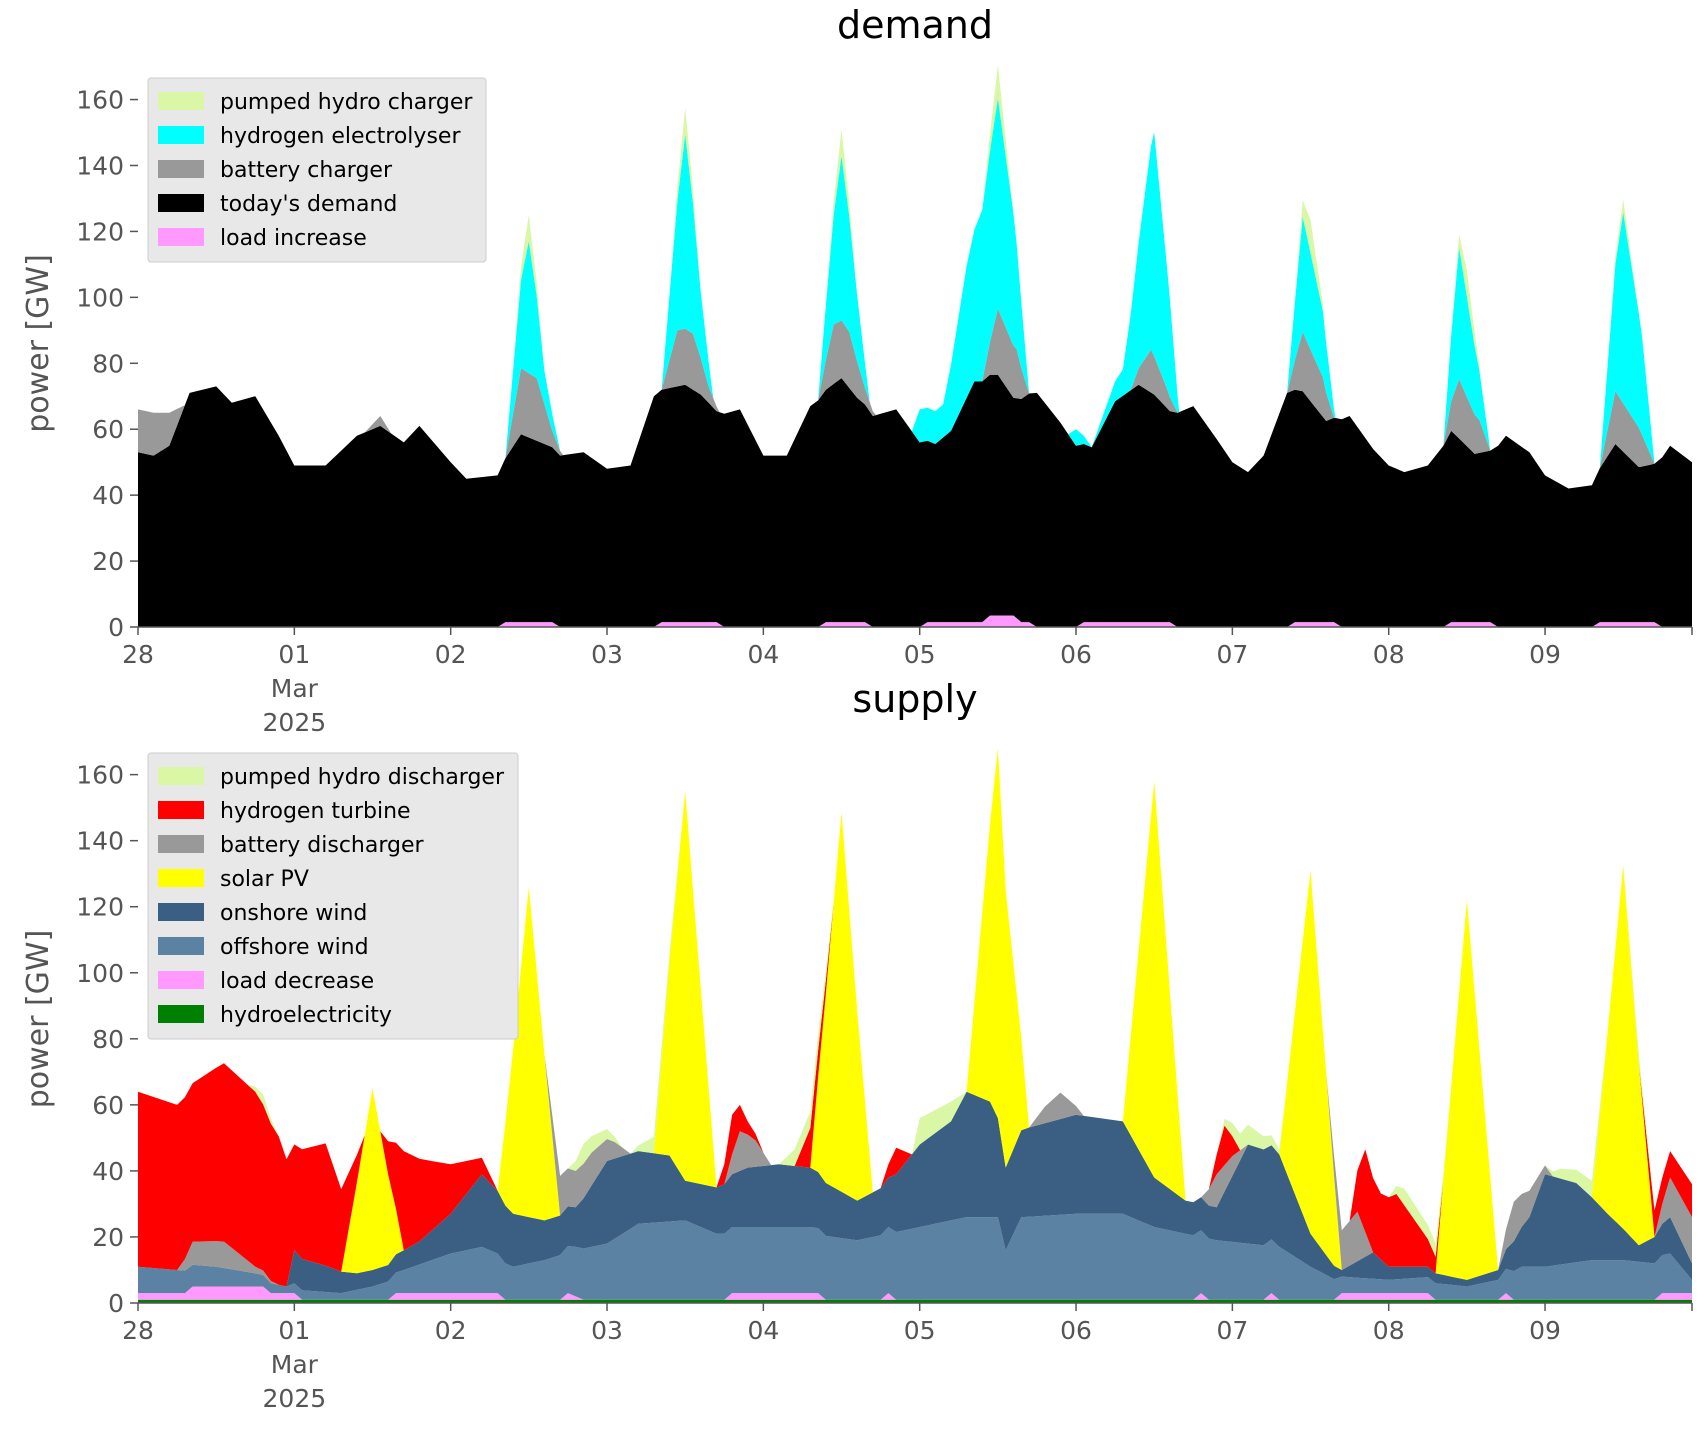 The image size is (1706, 1431). I want to click on legend-label: hydroelectricity, so click(306, 1015).